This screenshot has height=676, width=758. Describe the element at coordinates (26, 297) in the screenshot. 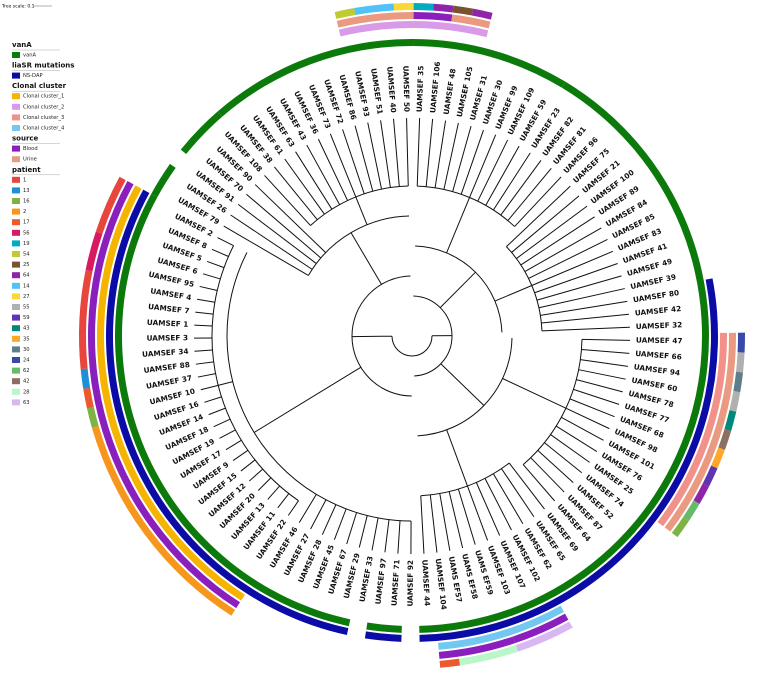

I see `legend-label: 27` at that location.